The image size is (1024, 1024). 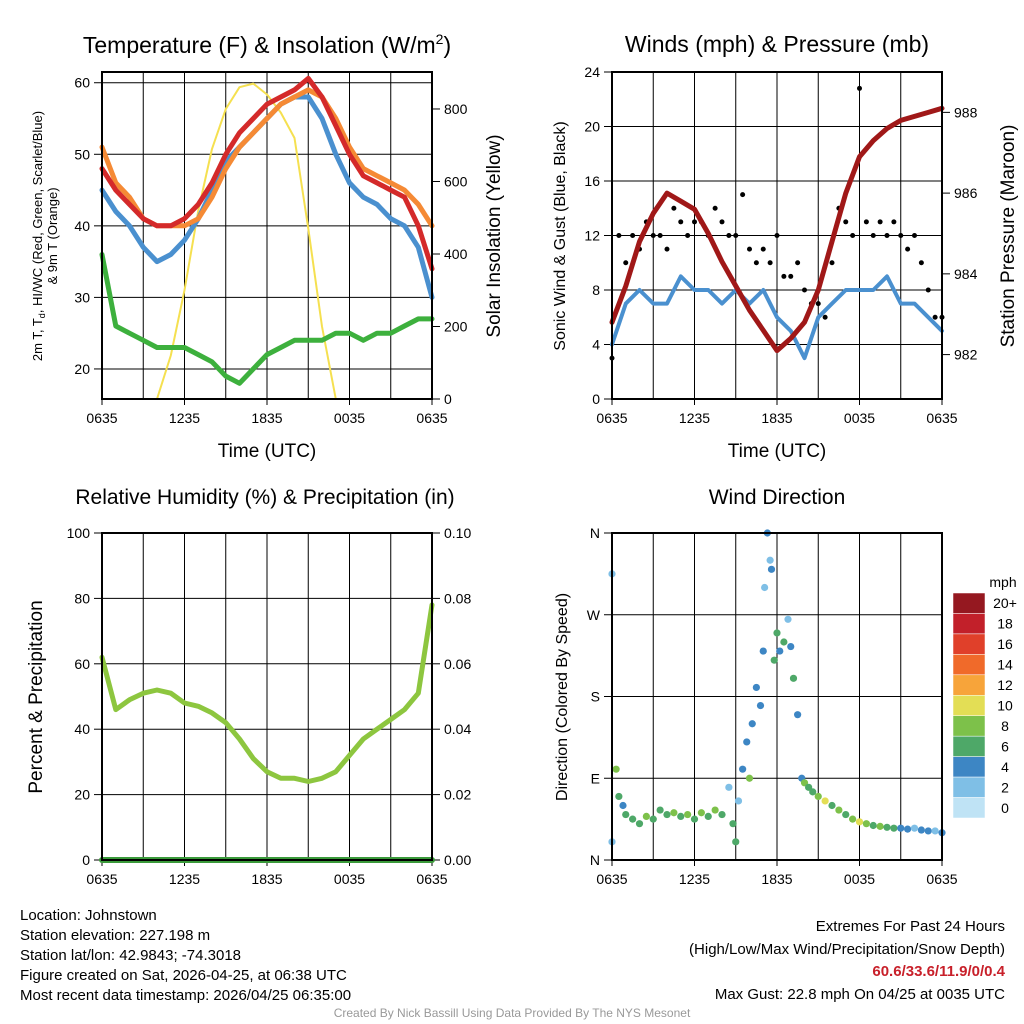 I want to click on latlon-text: Station lat/lon: 42.9843; -74.3018, so click(x=131, y=955).